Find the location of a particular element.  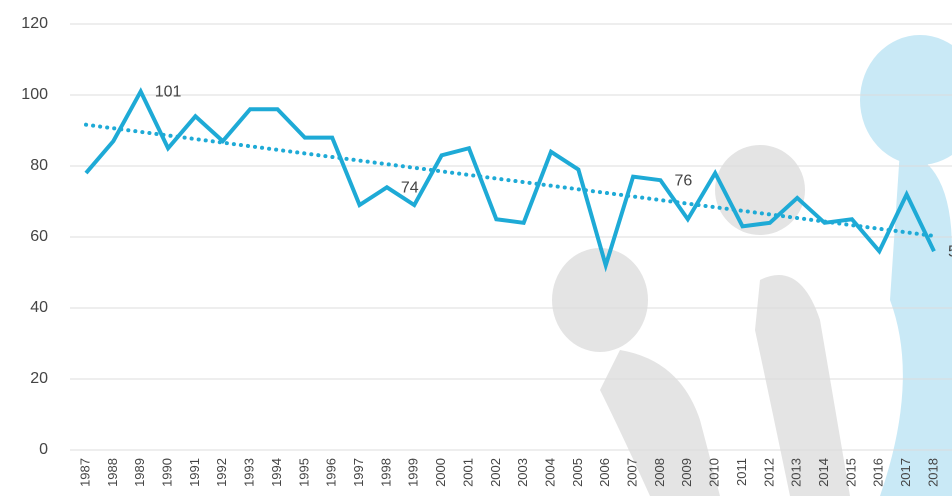

x-tick-label: 1992 is located at coordinates (221, 472).